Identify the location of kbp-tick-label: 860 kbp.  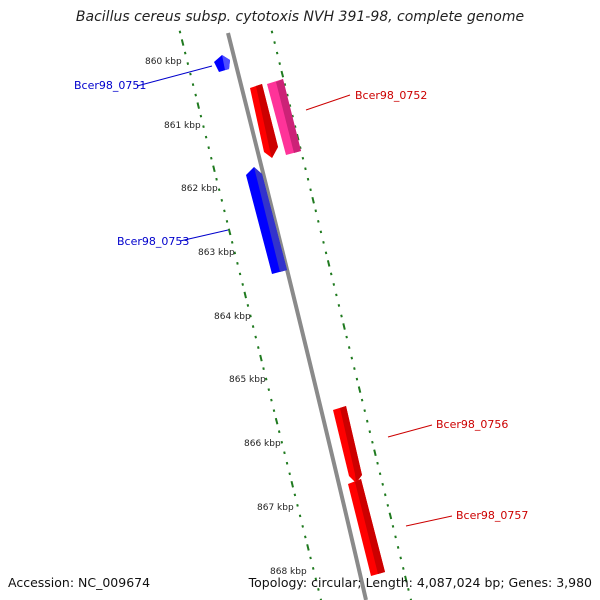
(163, 62).